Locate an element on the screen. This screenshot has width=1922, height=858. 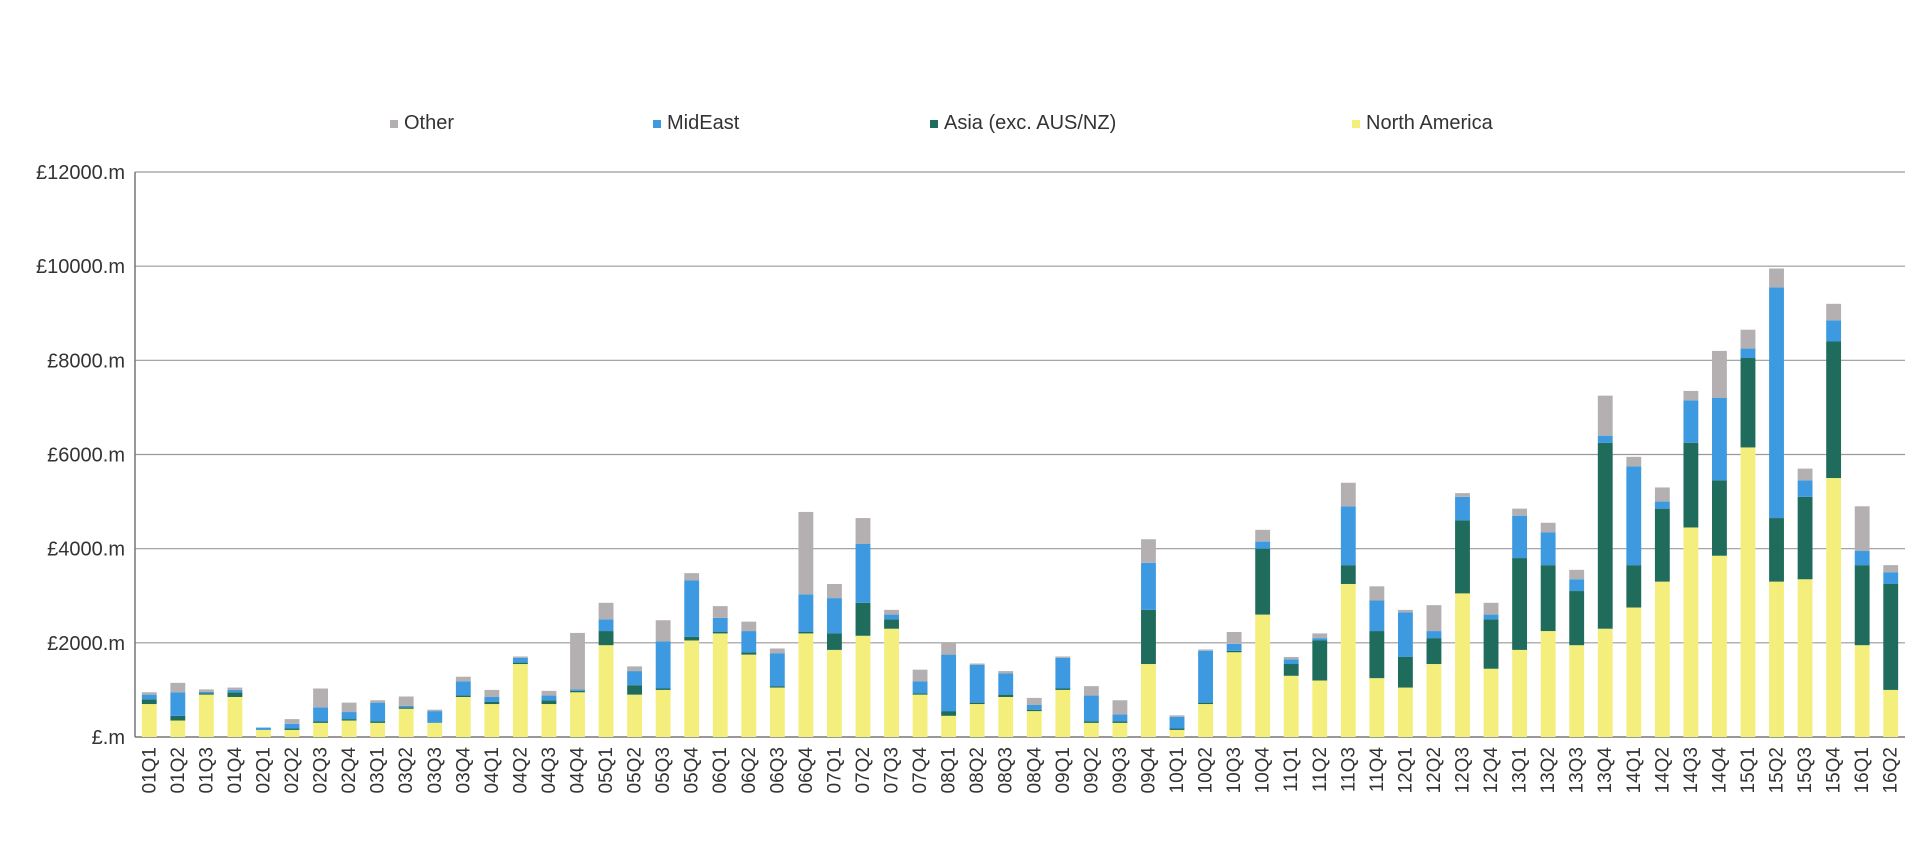
y-tick-label: £.m is located at coordinates (108, 738).